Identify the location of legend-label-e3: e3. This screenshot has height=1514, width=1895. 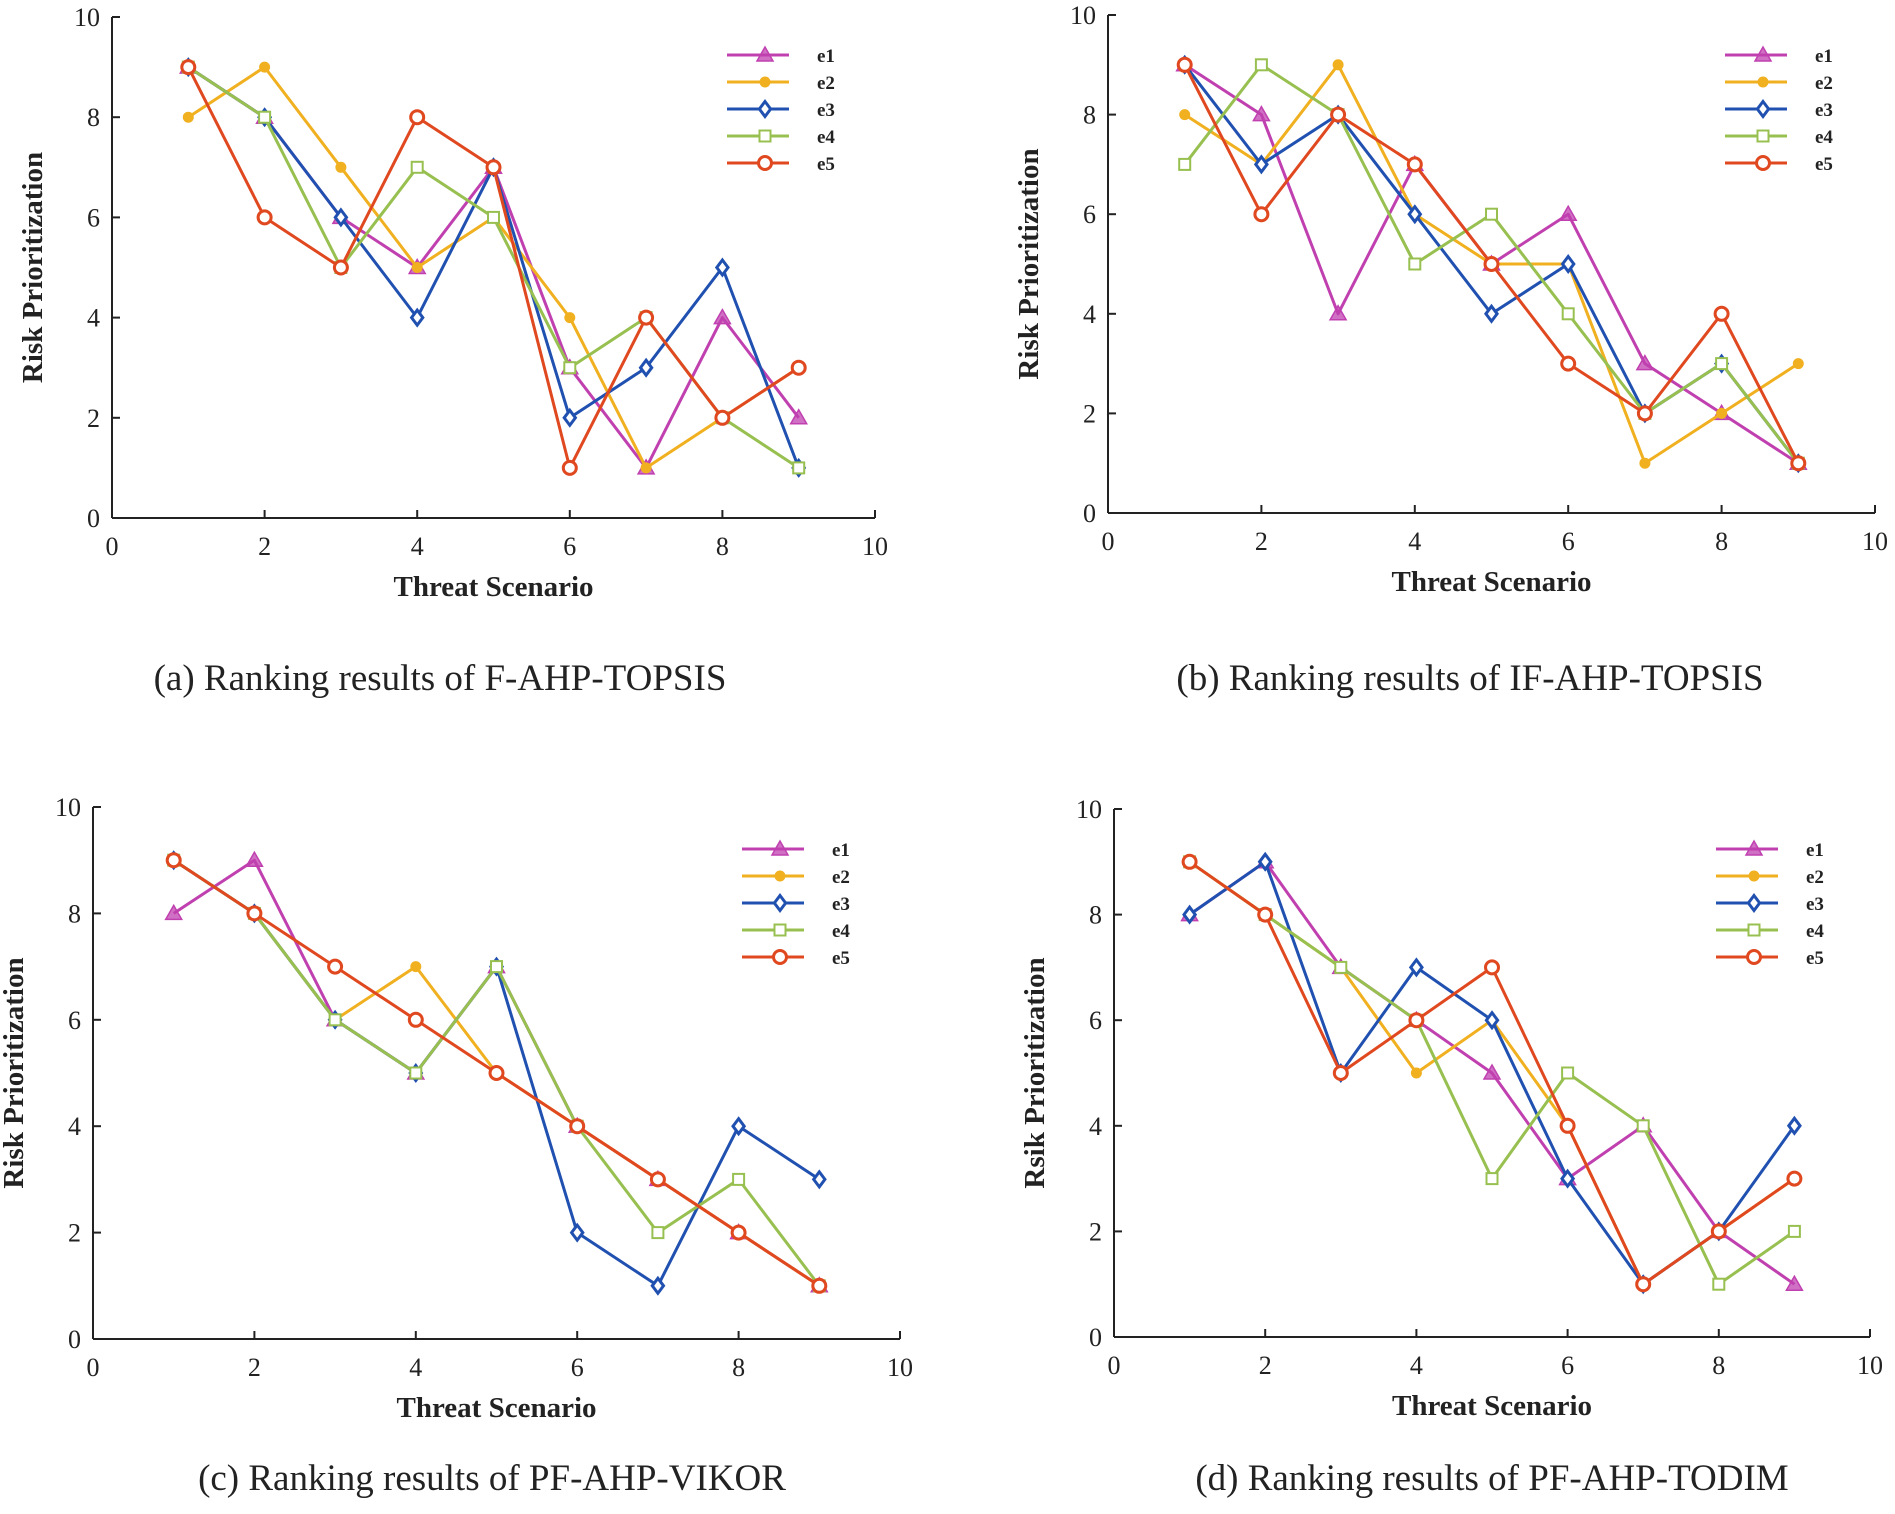
(1824, 110).